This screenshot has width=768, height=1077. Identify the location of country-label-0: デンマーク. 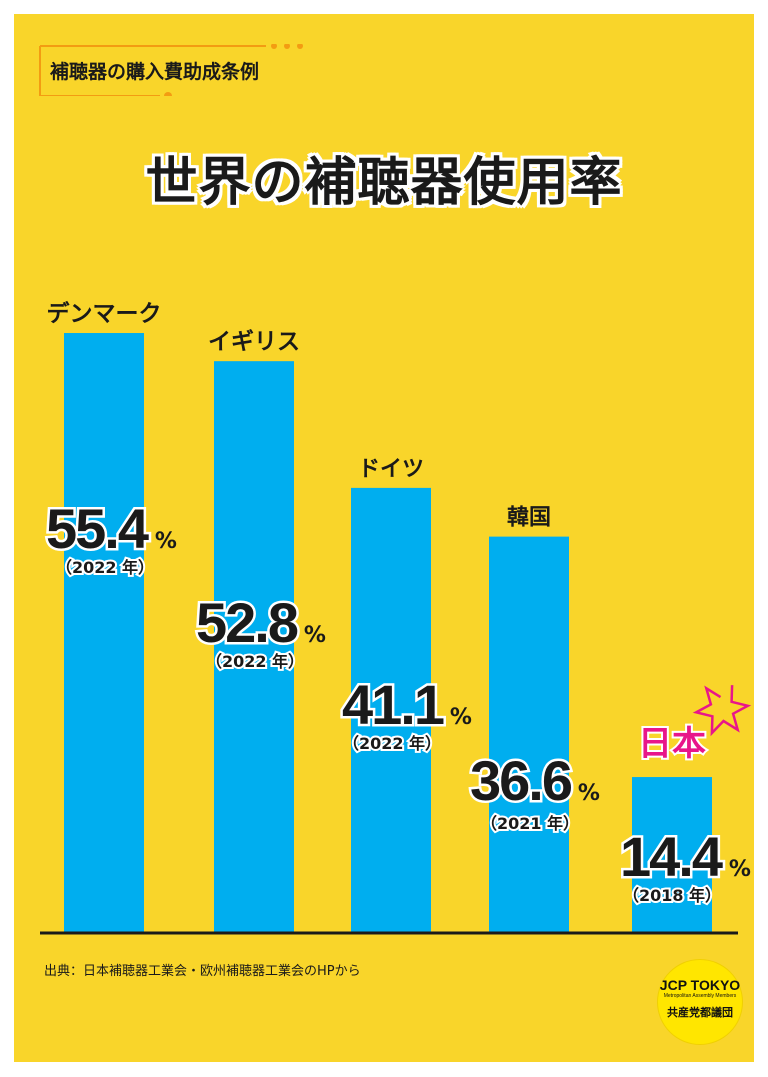
(104, 313).